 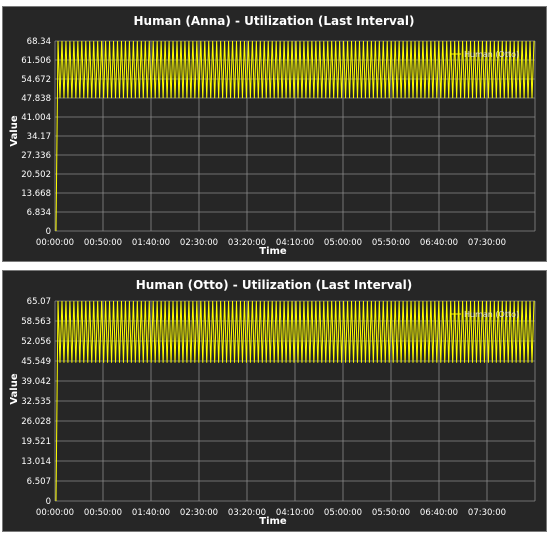 I want to click on y-tick-label: 20.502, so click(x=36, y=175).